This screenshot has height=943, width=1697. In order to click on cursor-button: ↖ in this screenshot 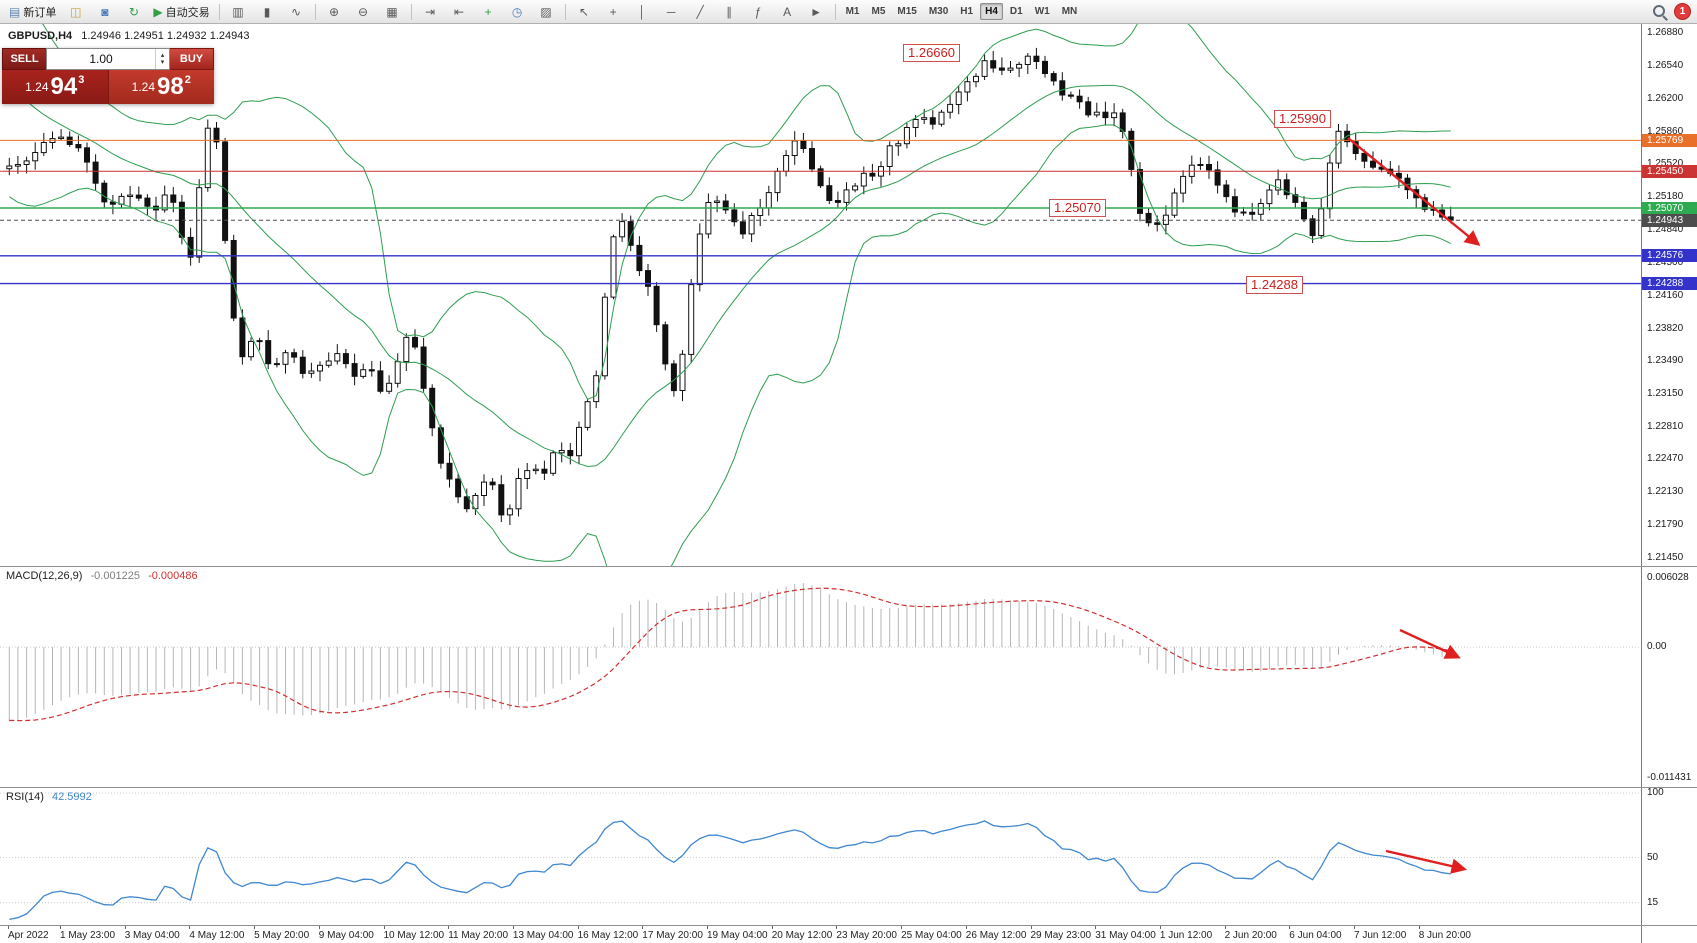, I will do `click(584, 11)`.